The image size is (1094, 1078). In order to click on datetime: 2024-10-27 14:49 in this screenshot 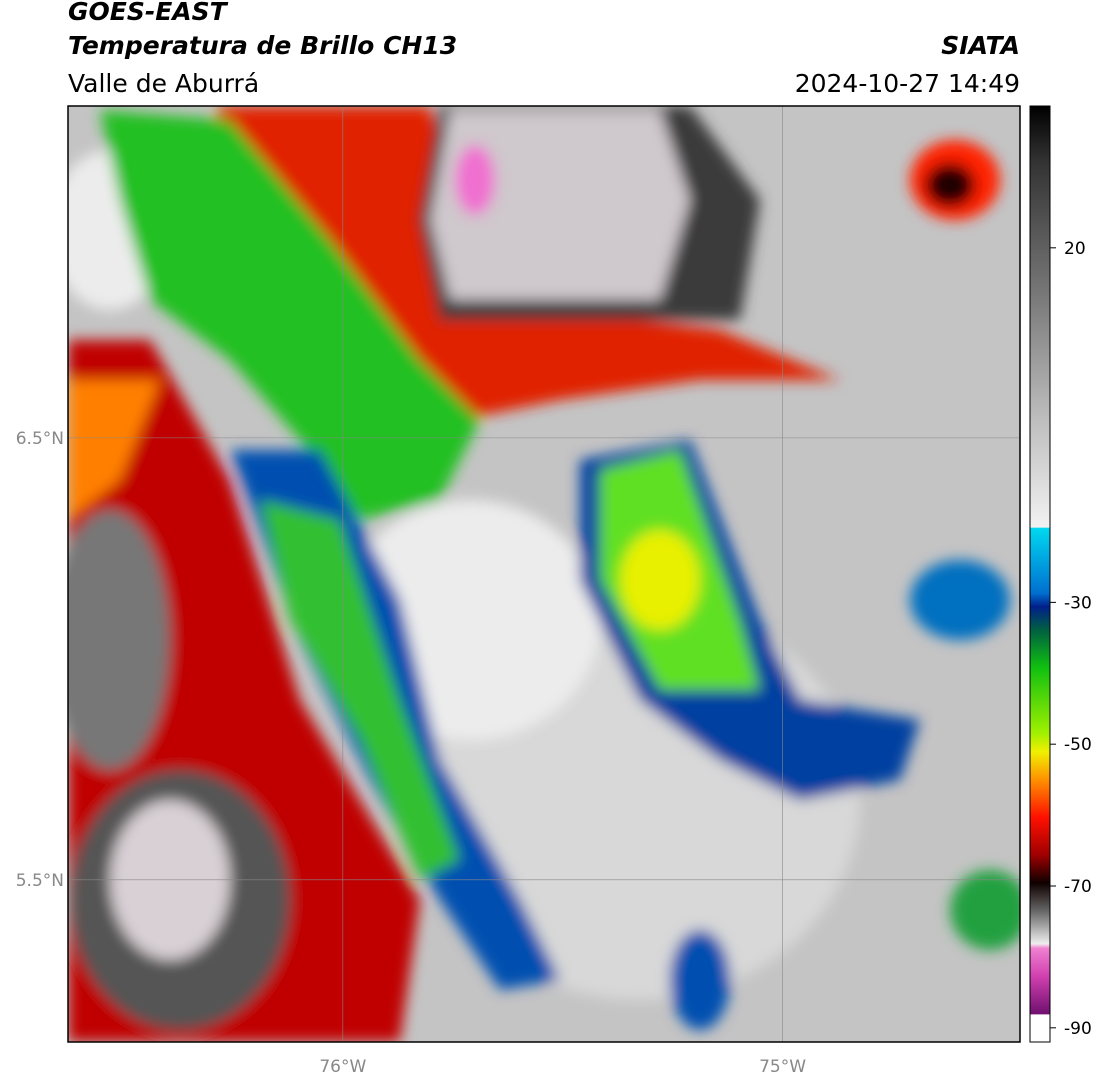, I will do `click(907, 83)`.